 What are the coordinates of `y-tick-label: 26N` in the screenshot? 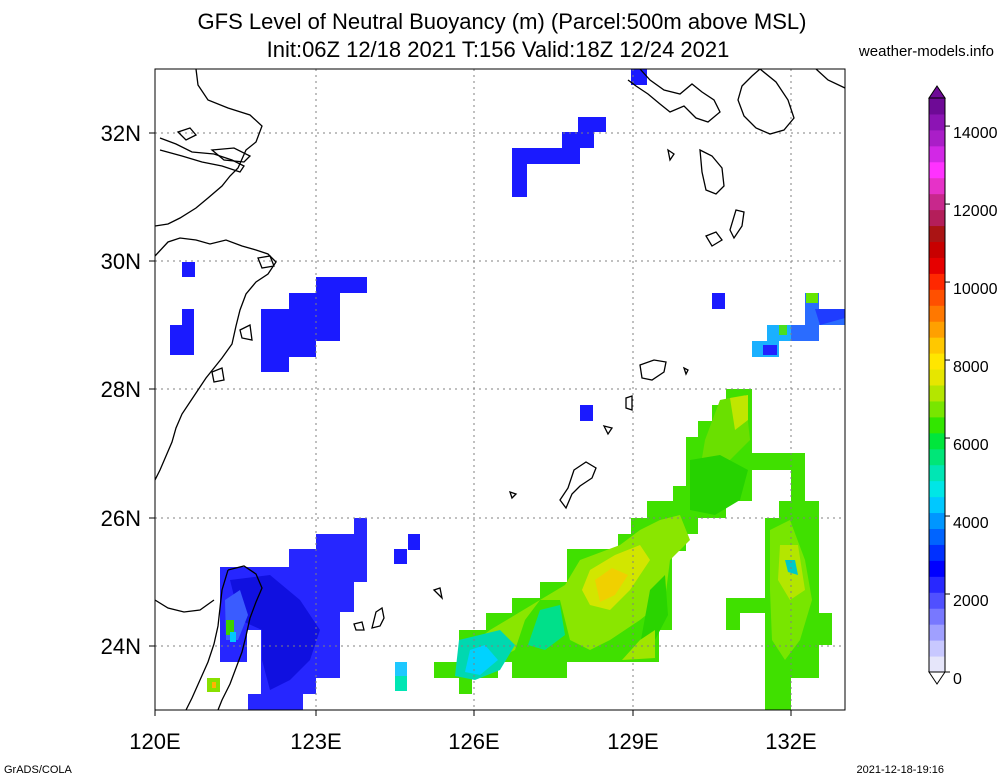 It's located at (121, 518).